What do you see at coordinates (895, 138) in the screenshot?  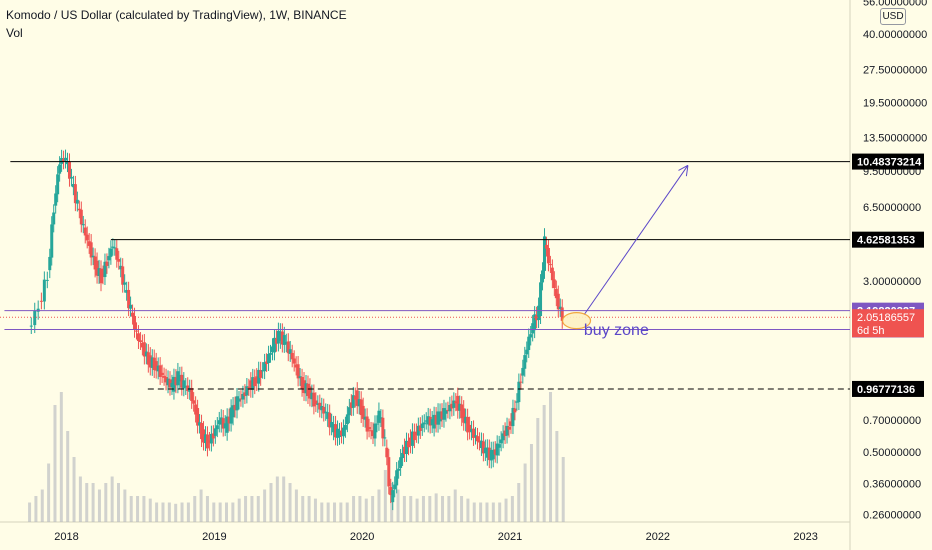 I see `price-tick-label: 13.50000000` at bounding box center [895, 138].